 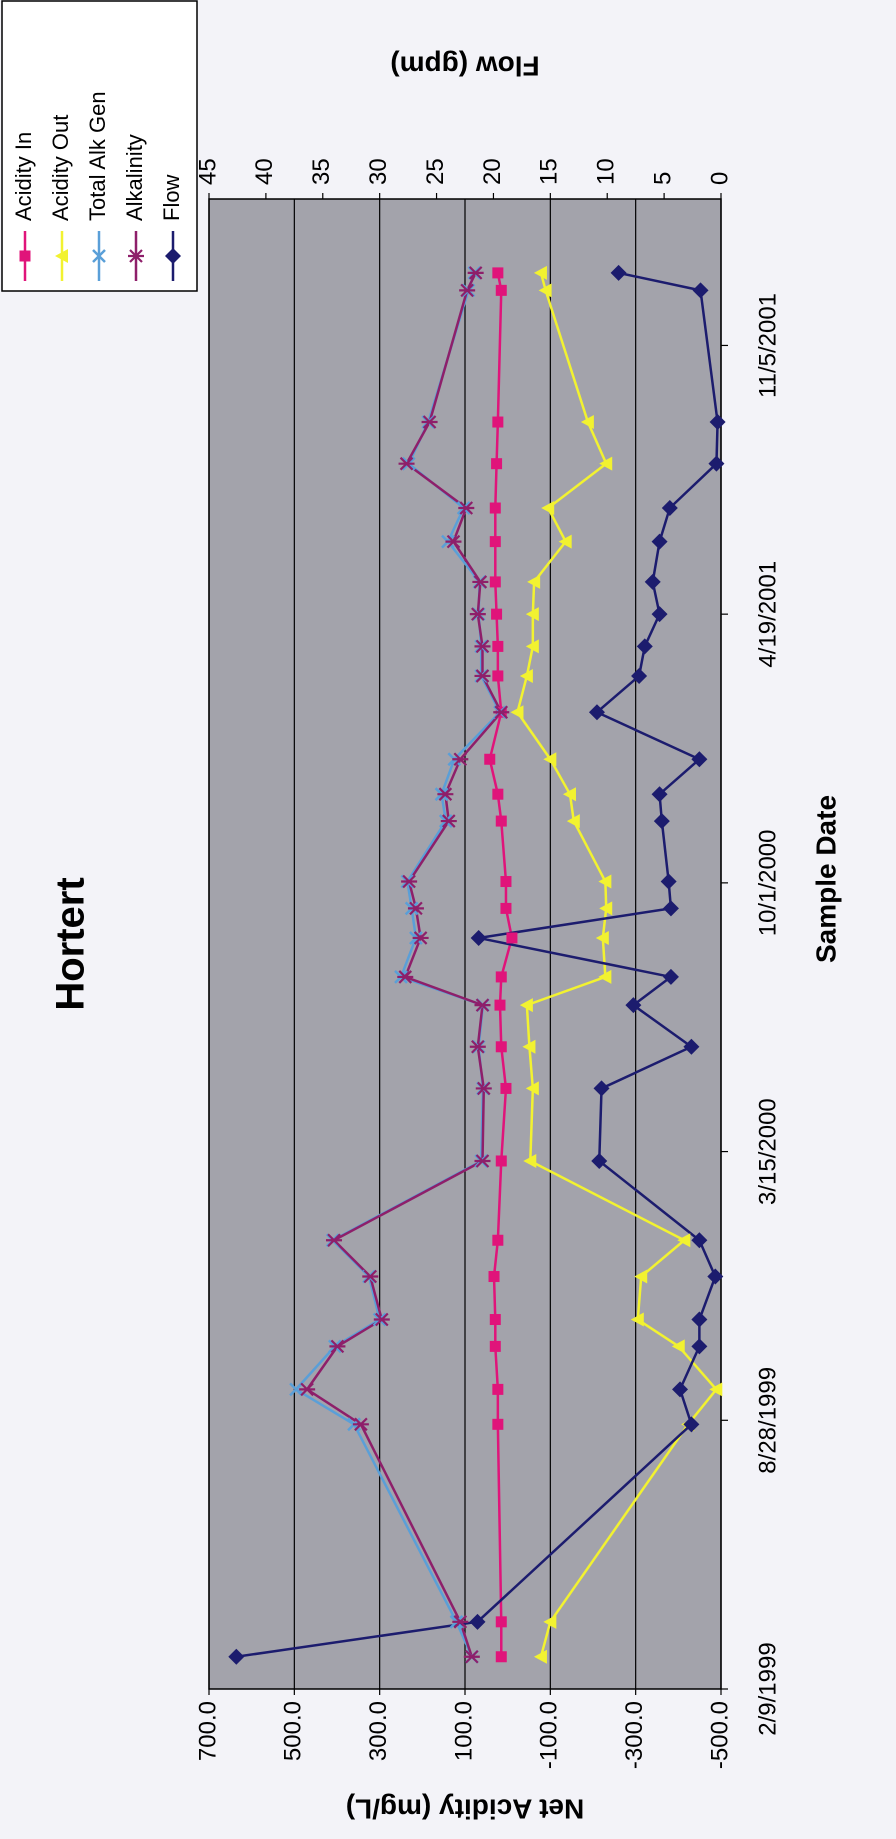 I want to click on y-axis-title: Net Acidity (mg/L), so click(x=465, y=1809).